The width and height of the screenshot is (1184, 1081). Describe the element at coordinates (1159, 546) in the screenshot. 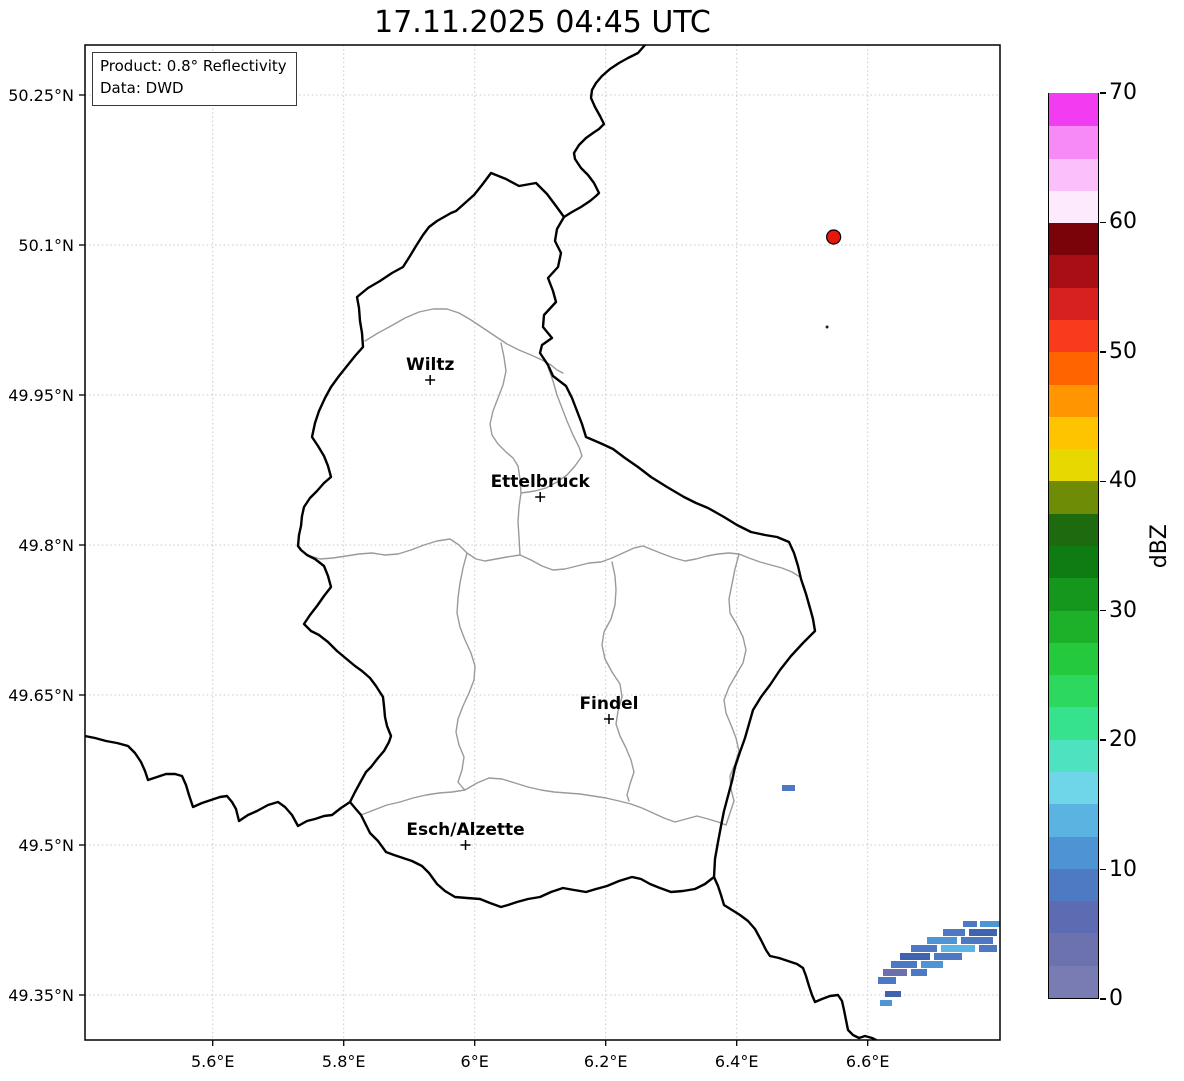

I see `colorbar-unit-label: dBZ` at that location.